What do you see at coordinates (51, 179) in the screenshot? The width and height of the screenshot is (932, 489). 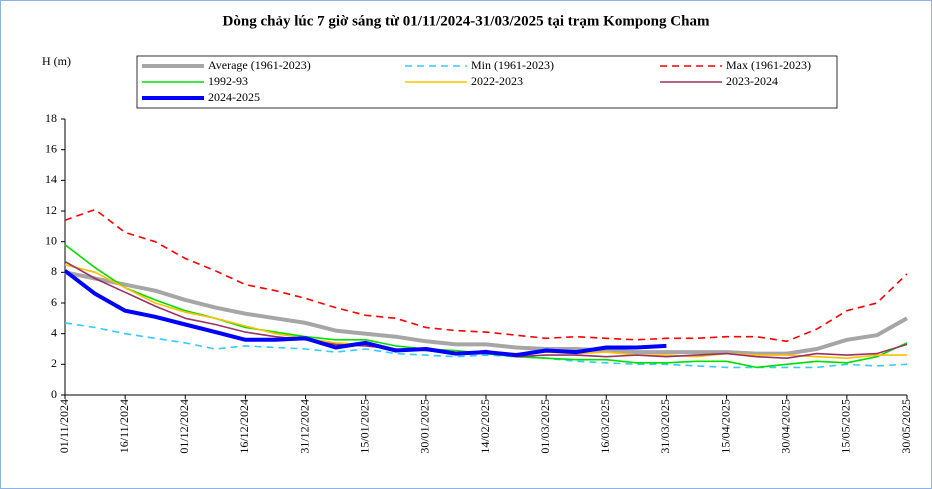 I see `y-tick-label: 14` at bounding box center [51, 179].